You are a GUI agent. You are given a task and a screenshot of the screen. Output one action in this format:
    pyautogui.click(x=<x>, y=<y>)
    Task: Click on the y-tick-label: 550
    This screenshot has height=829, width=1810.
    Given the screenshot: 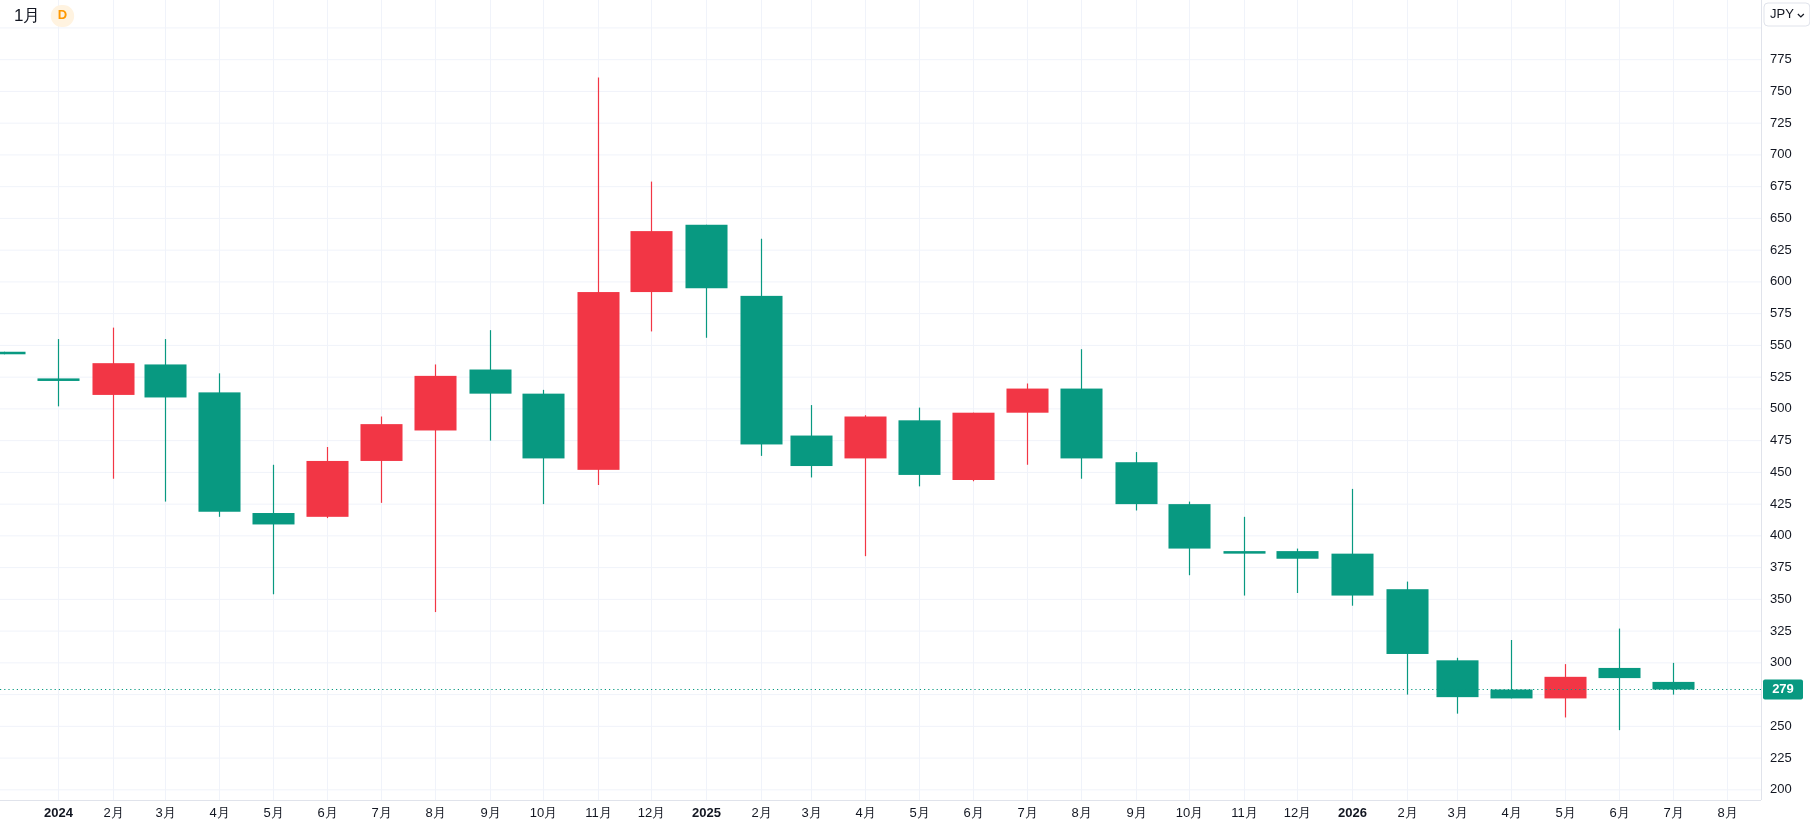 What is the action you would take?
    pyautogui.click(x=1781, y=344)
    